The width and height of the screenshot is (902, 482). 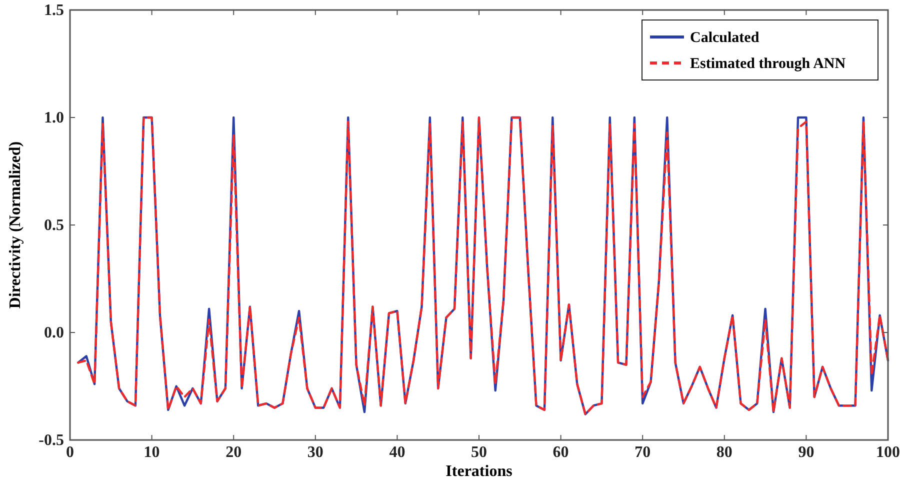 What do you see at coordinates (54, 10) in the screenshot?
I see `y-tick-label: 1.5` at bounding box center [54, 10].